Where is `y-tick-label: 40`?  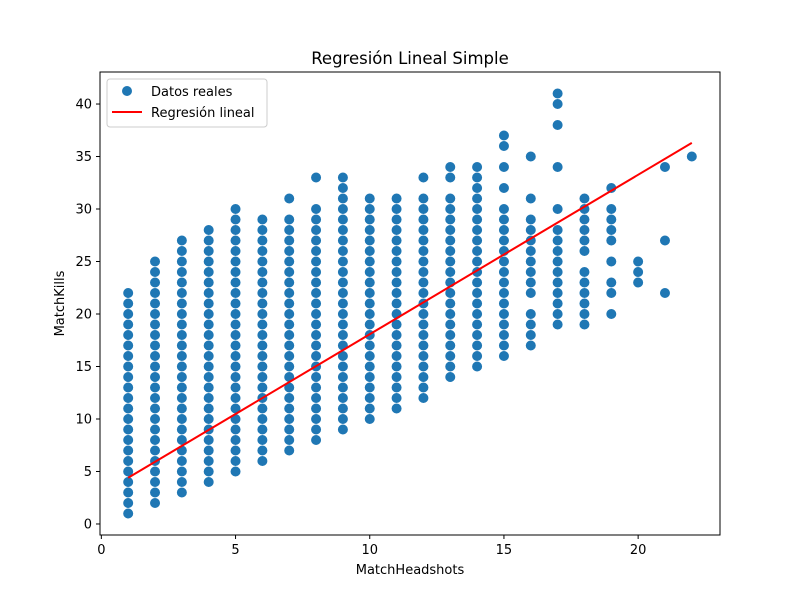 y-tick-label: 40 is located at coordinates (83, 105).